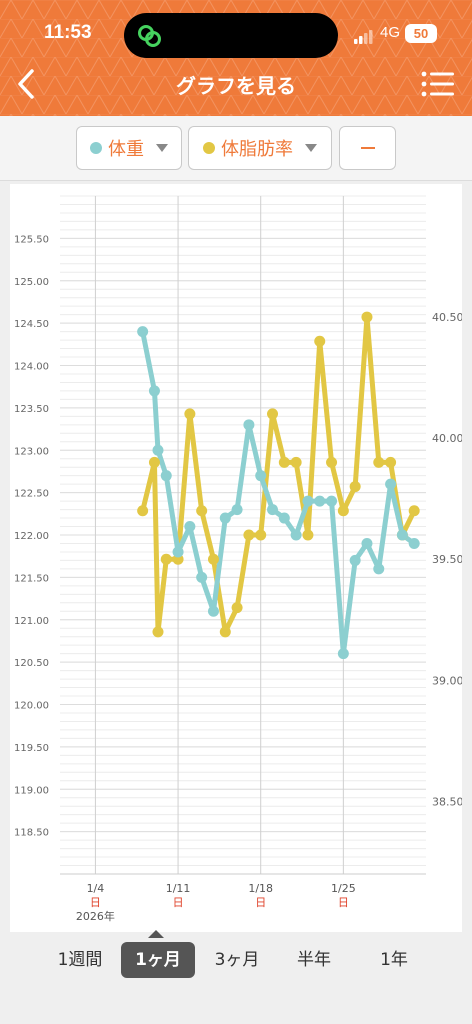 The height and width of the screenshot is (1024, 472). Describe the element at coordinates (31, 536) in the screenshot. I see `y-left-tick-label: 122.00` at that location.